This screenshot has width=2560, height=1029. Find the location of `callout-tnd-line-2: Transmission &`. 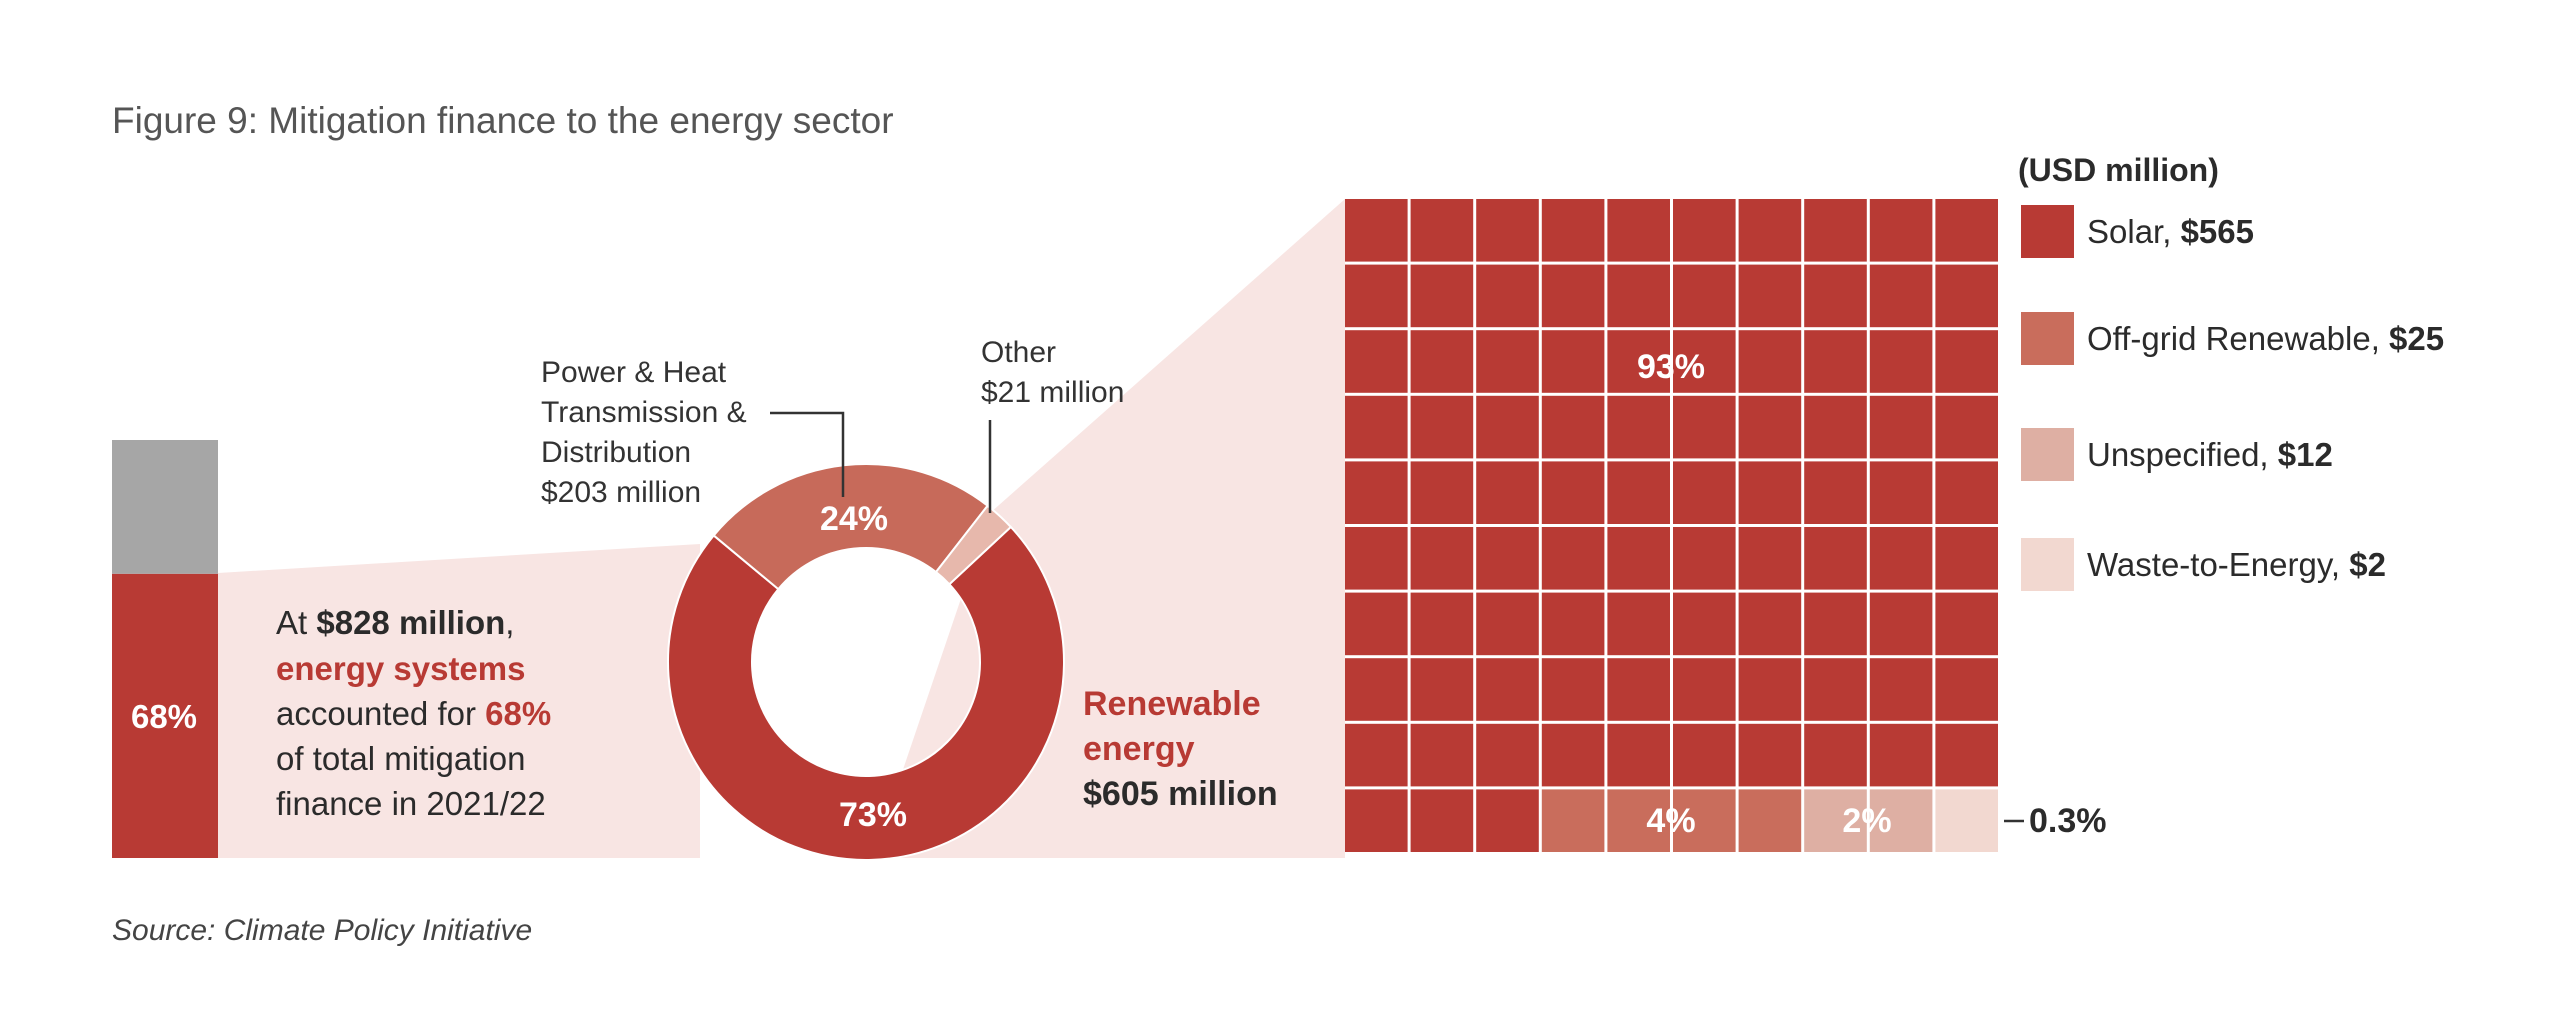

callout-tnd-line-2: Transmission & is located at coordinates (644, 412).